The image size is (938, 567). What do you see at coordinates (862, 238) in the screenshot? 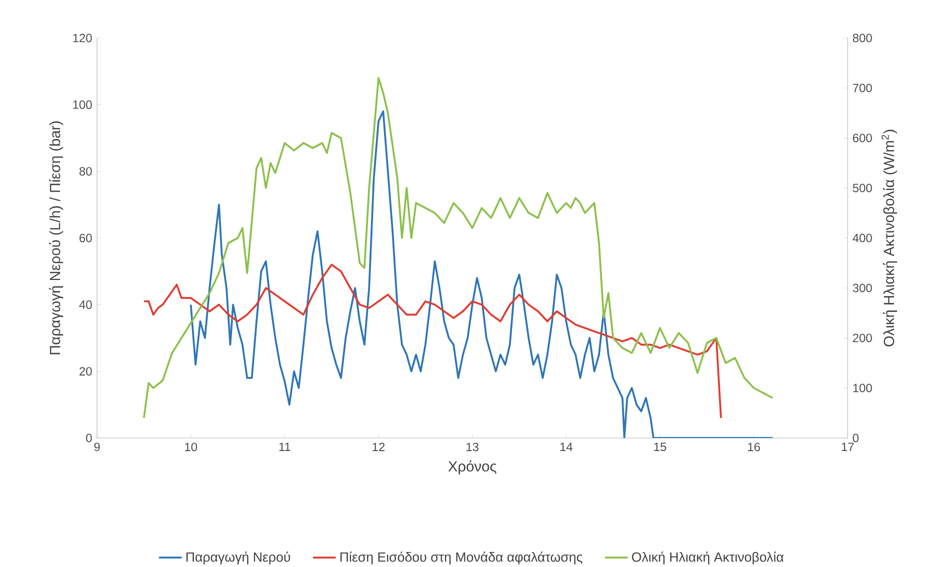
I see `y2-tick-label: 400` at bounding box center [862, 238].